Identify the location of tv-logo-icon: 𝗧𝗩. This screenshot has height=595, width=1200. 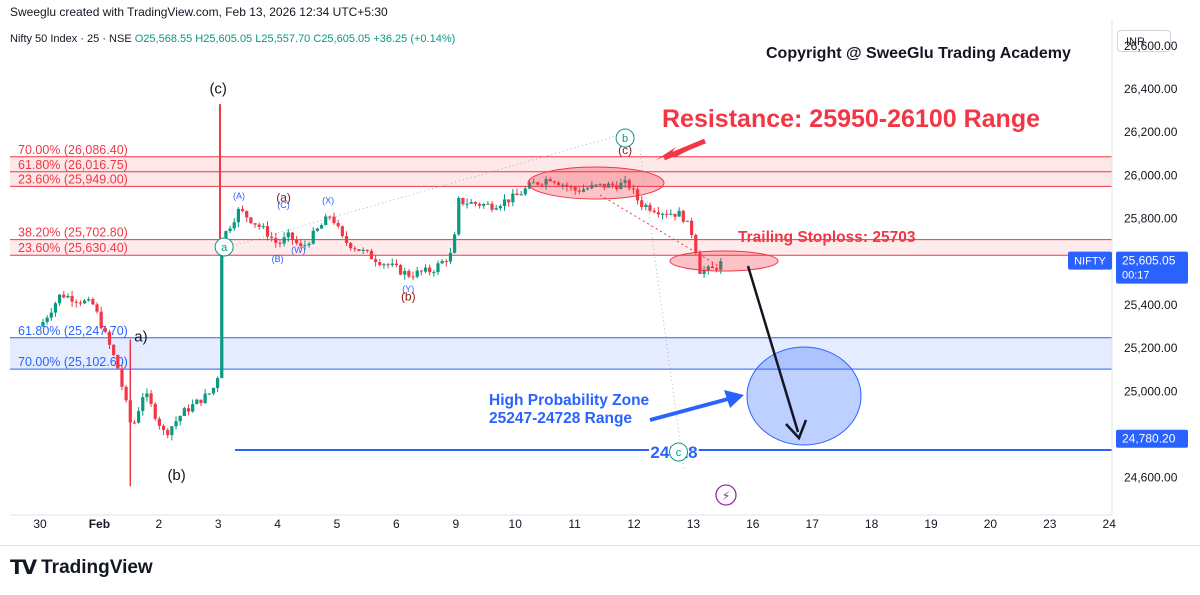
(23, 568).